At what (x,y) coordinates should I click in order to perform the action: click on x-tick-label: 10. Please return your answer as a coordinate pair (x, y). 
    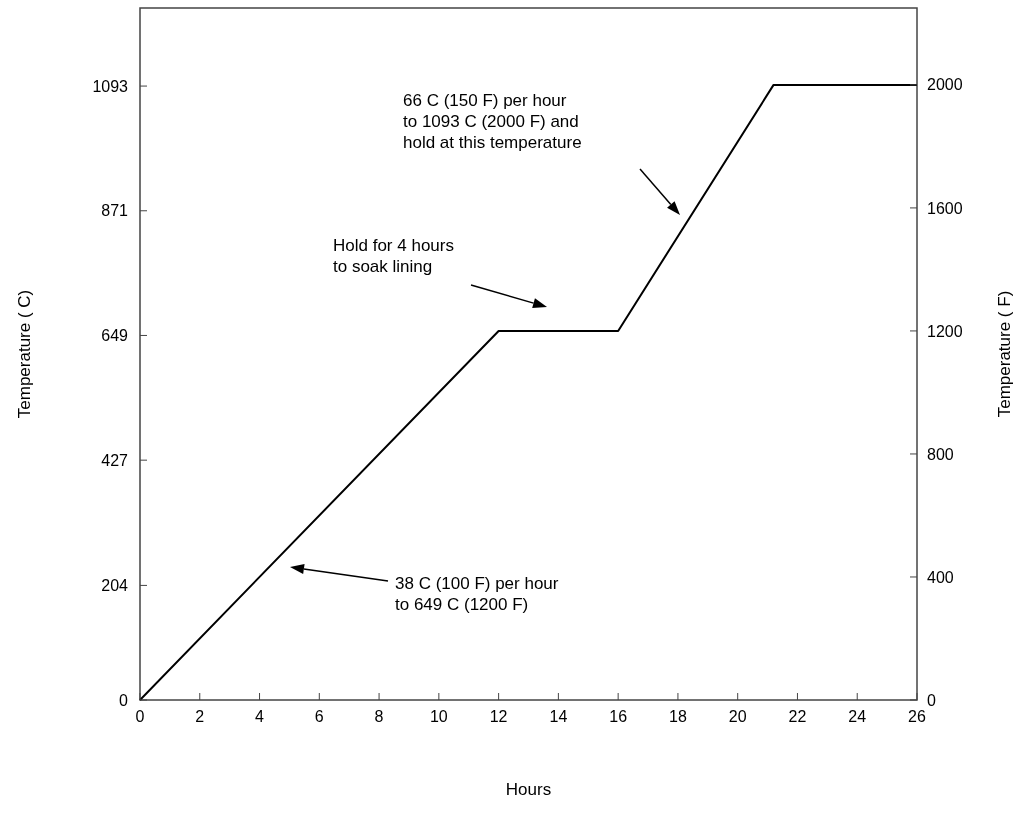
    Looking at the image, I should click on (438, 716).